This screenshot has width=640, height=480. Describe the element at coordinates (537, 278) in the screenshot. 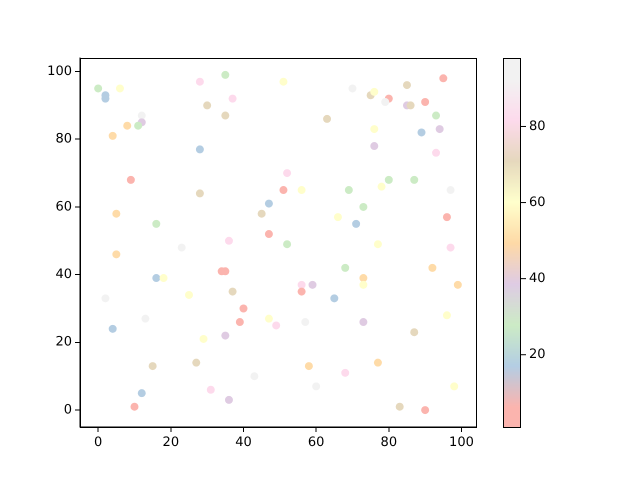

I see `color-bar-label: 40` at that location.